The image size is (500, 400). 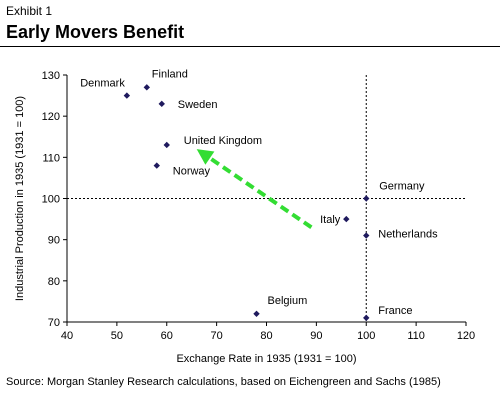 I want to click on data-point-label: United Kingdom, so click(x=223, y=141).